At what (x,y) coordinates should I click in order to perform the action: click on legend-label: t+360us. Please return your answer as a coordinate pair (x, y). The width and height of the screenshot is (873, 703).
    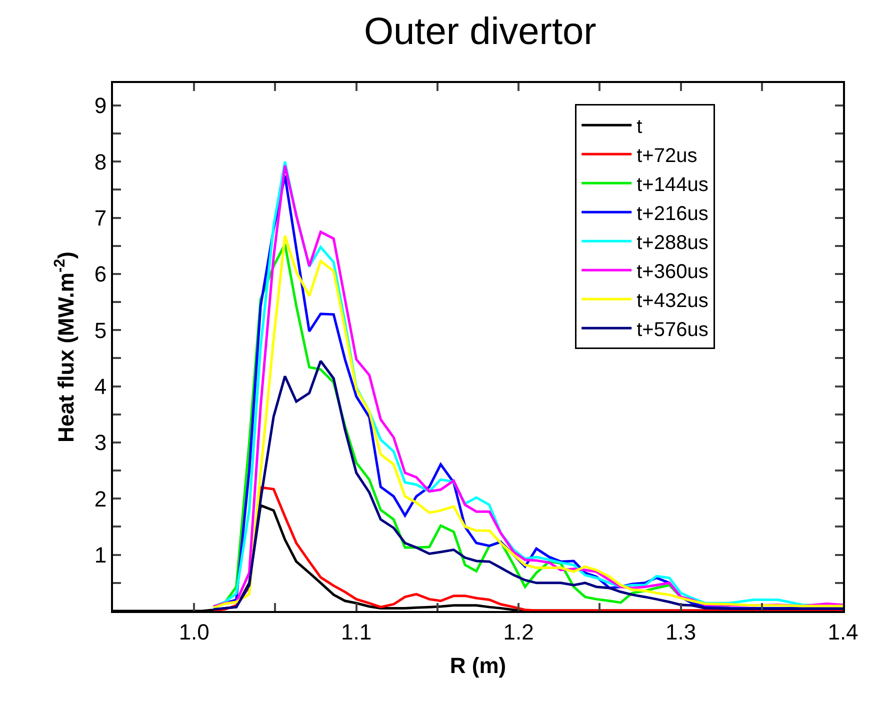
    Looking at the image, I should click on (672, 271).